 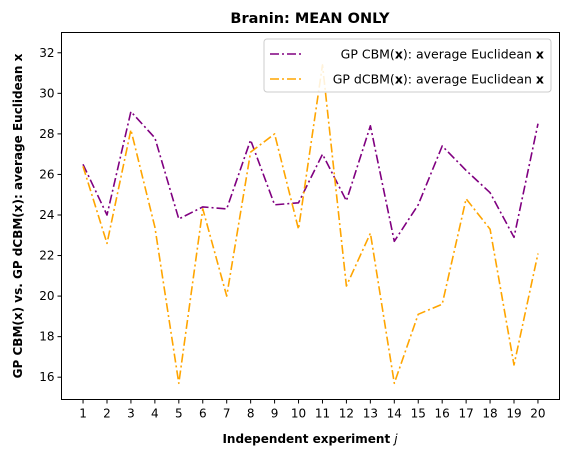 I want to click on x-tick-label: 8, so click(x=251, y=414).